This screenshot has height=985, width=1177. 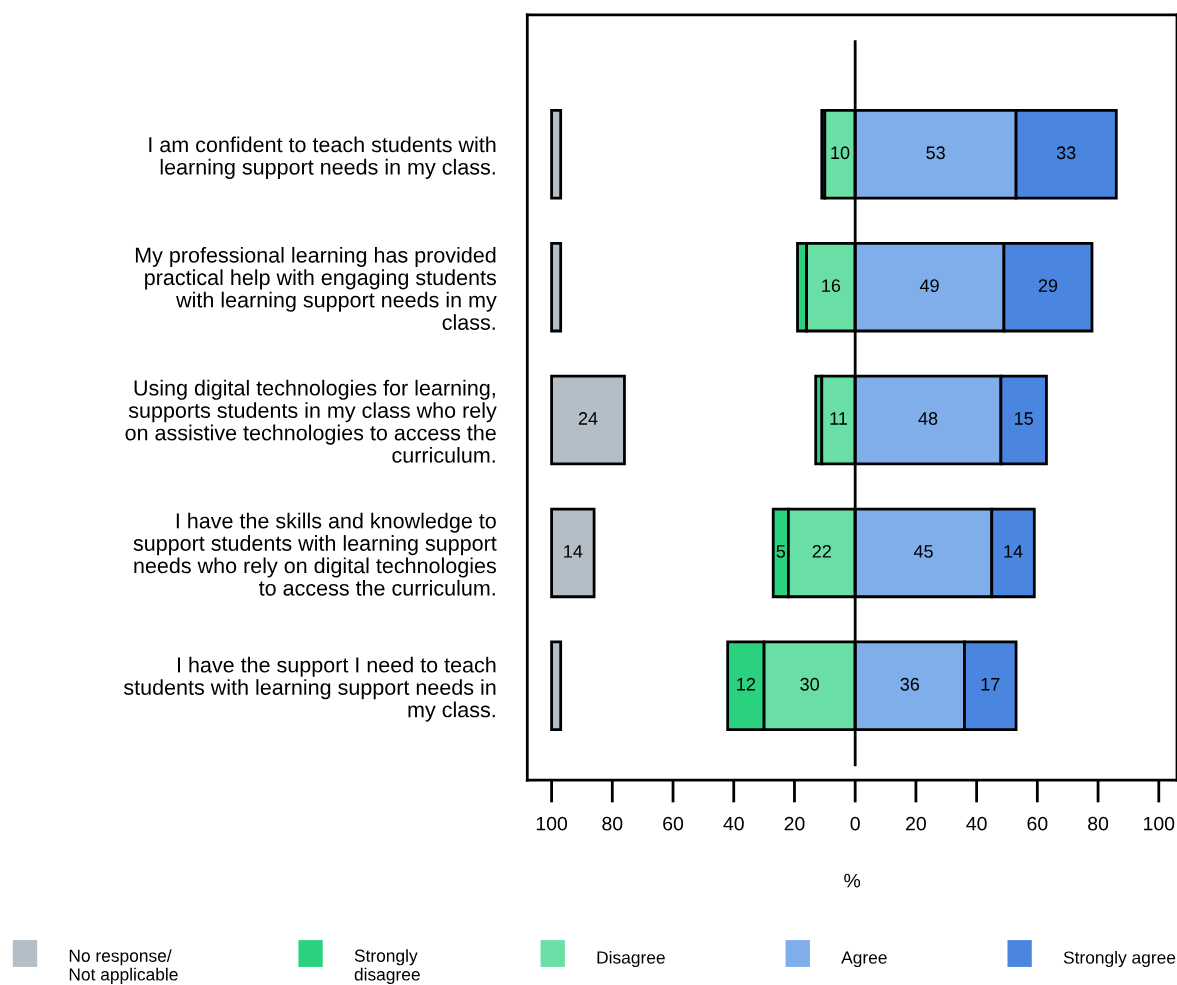 I want to click on data-label: 33, so click(x=1066, y=153).